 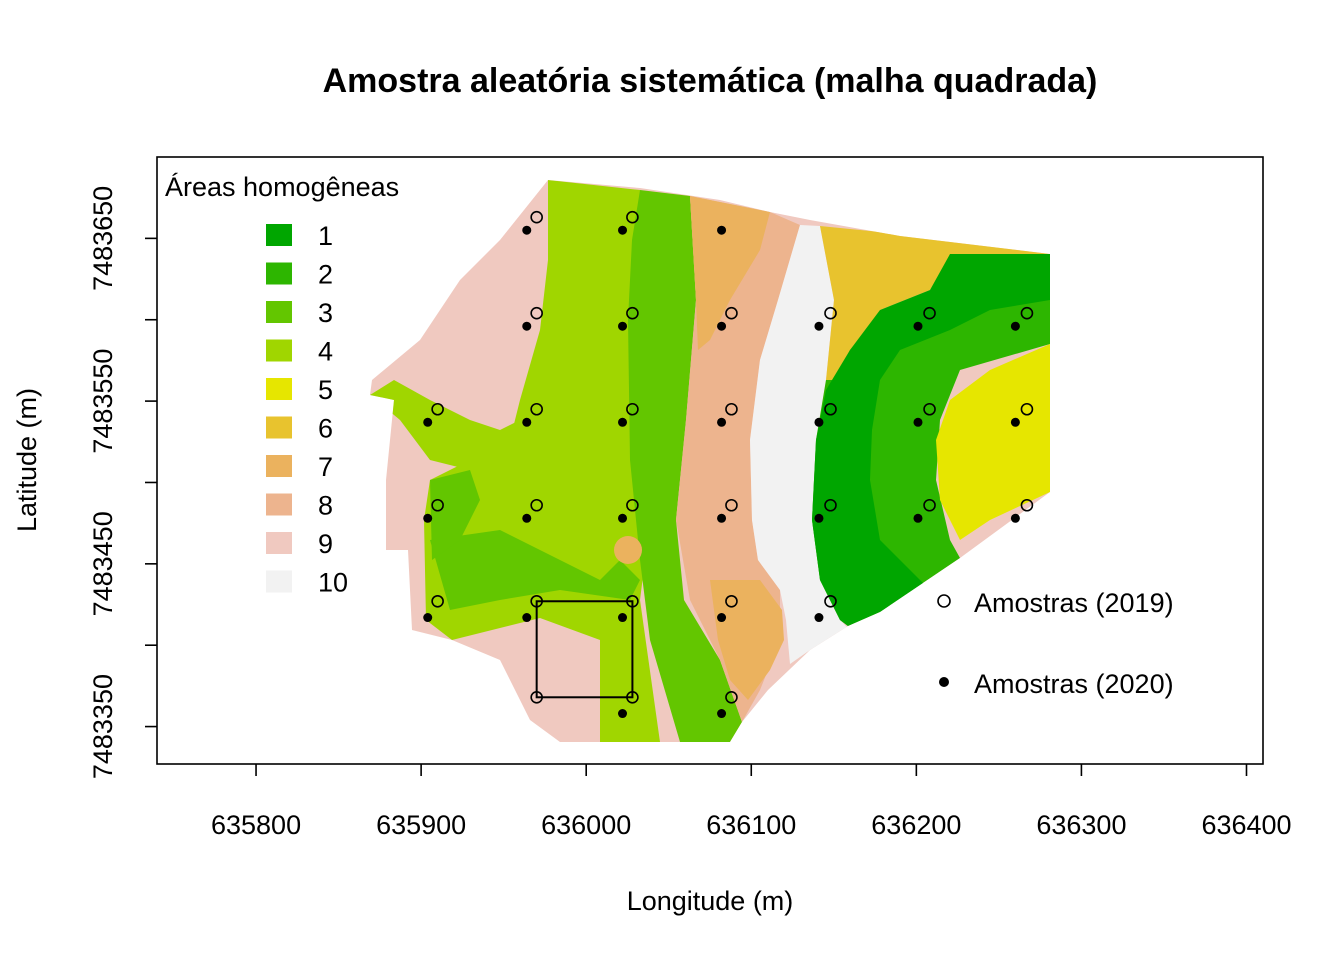 What do you see at coordinates (535, 570) in the screenshot?
I see `zone-3-patches` at bounding box center [535, 570].